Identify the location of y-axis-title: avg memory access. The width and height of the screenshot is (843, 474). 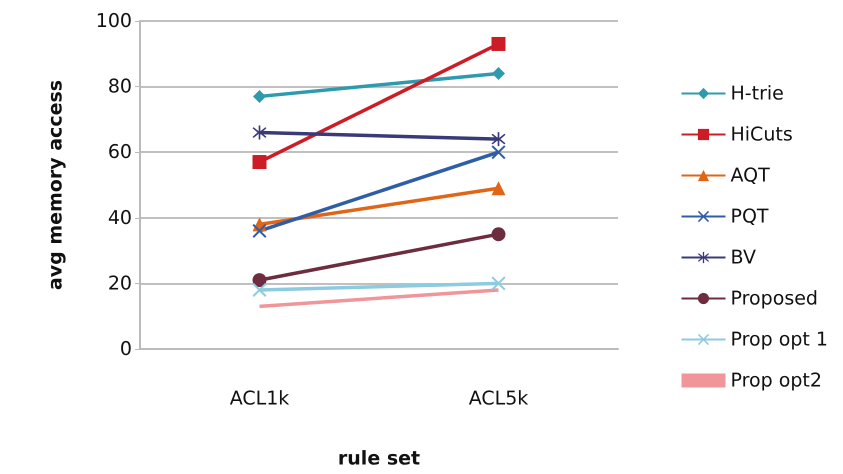
(55, 185).